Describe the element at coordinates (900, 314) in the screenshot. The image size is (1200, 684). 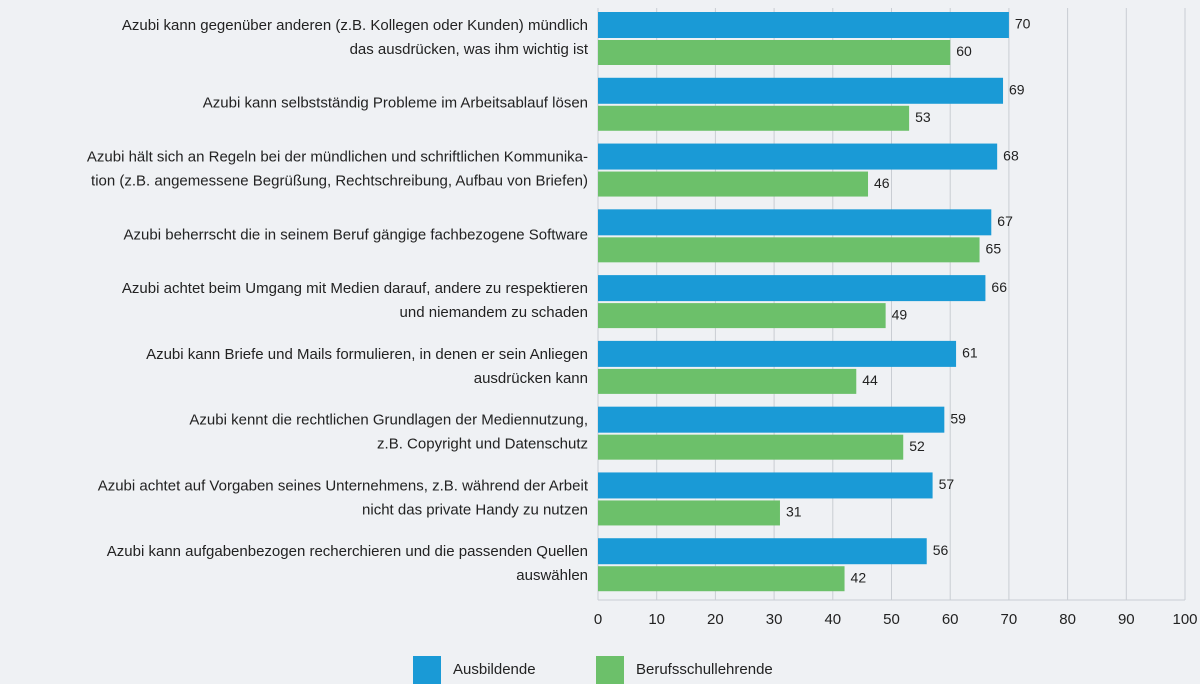
I see `value-label: 49` at that location.